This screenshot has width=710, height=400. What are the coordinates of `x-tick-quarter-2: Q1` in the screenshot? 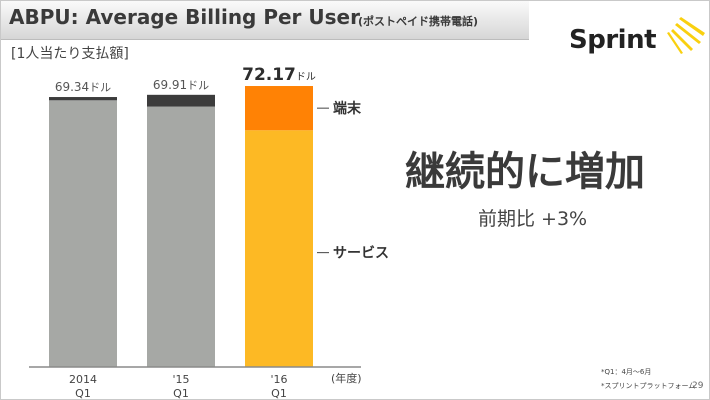 It's located at (279, 393).